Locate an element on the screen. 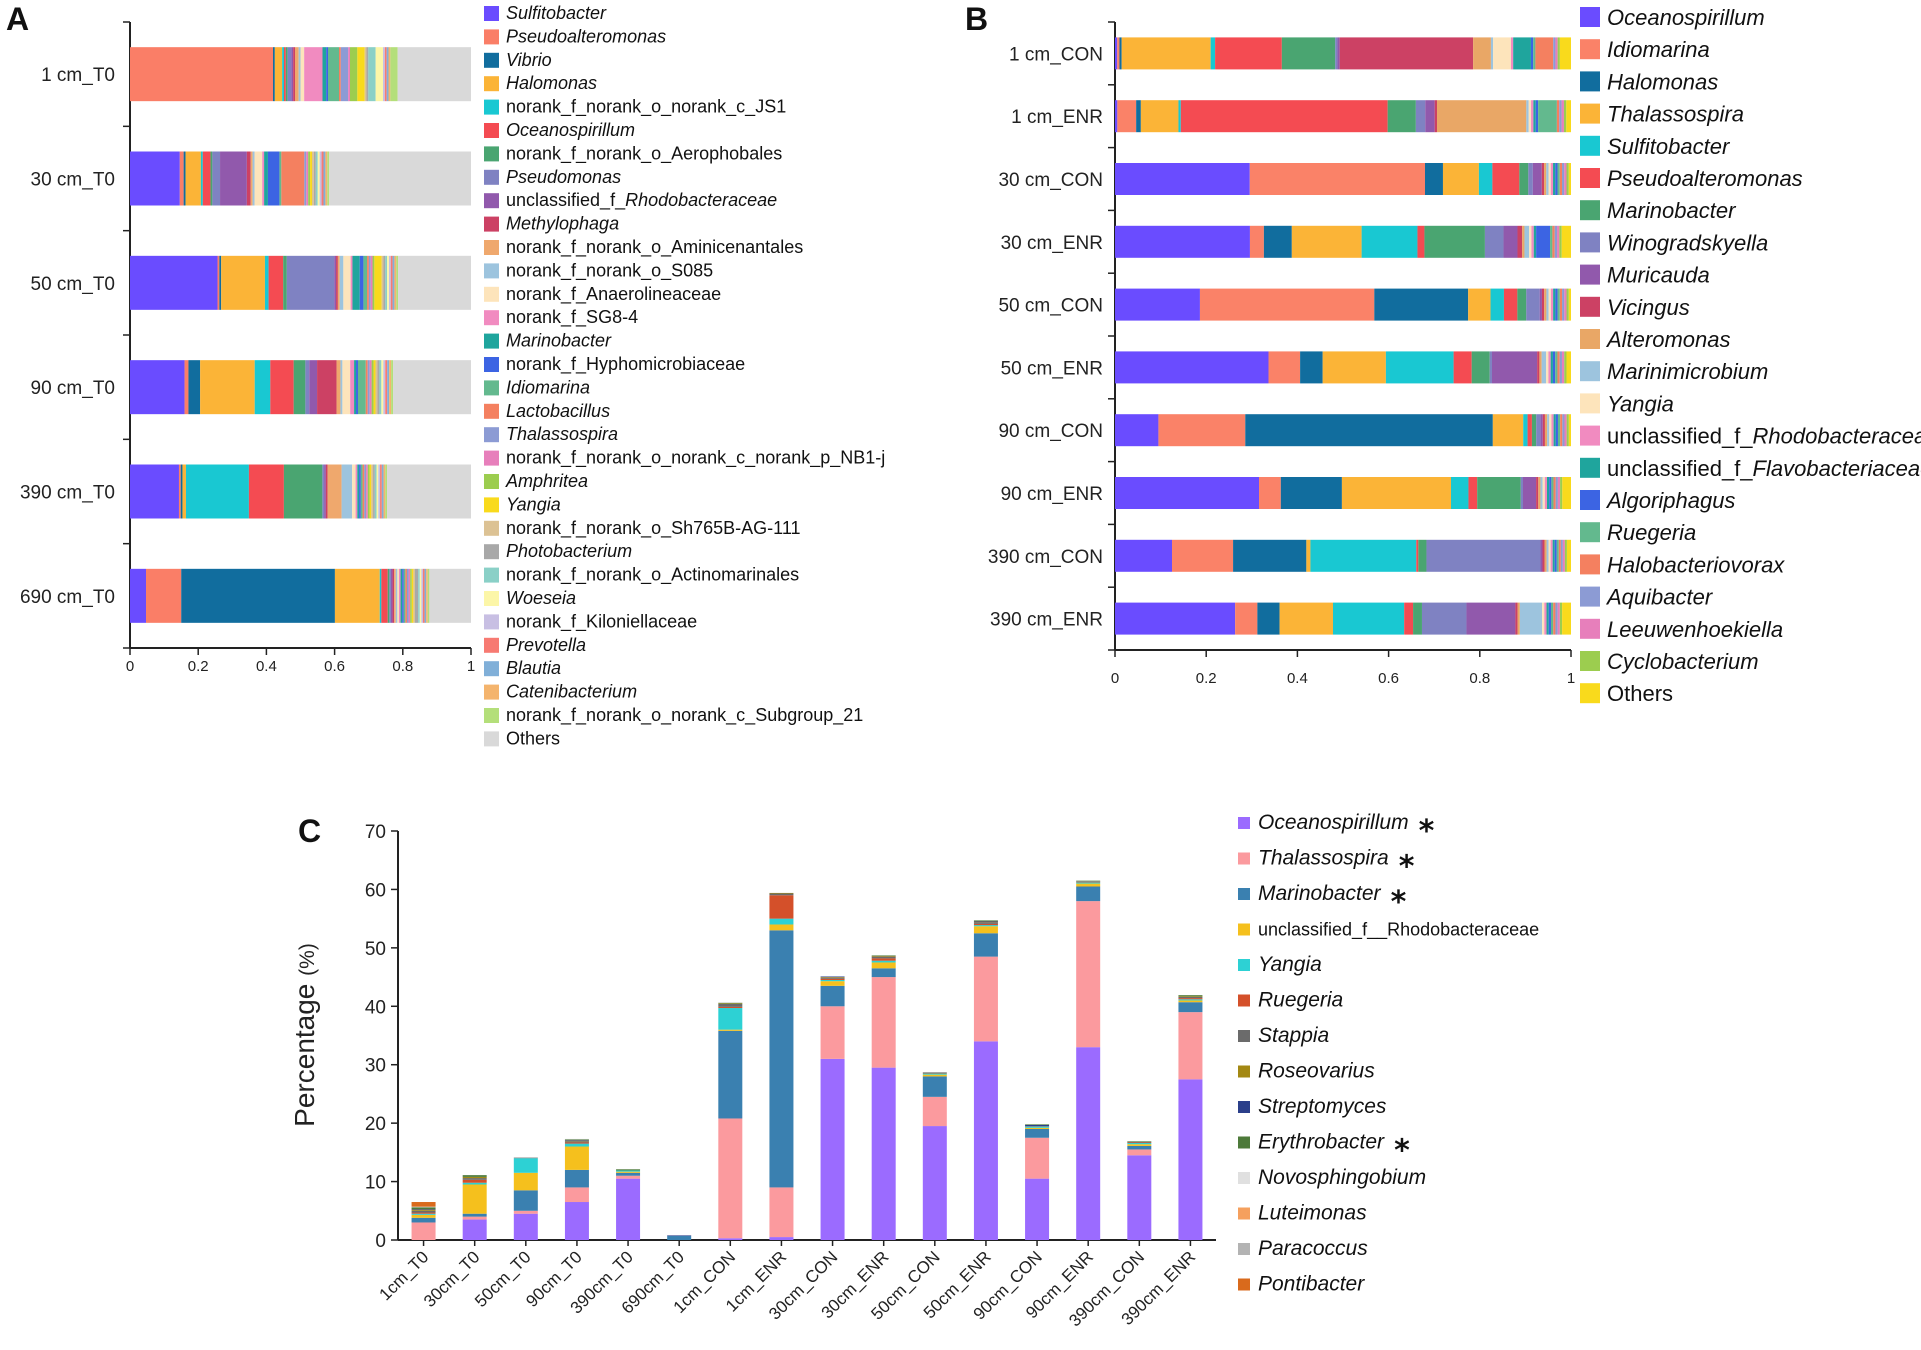 The image size is (1921, 1350). legend-label: Erythrobacter is located at coordinates (1321, 1142).